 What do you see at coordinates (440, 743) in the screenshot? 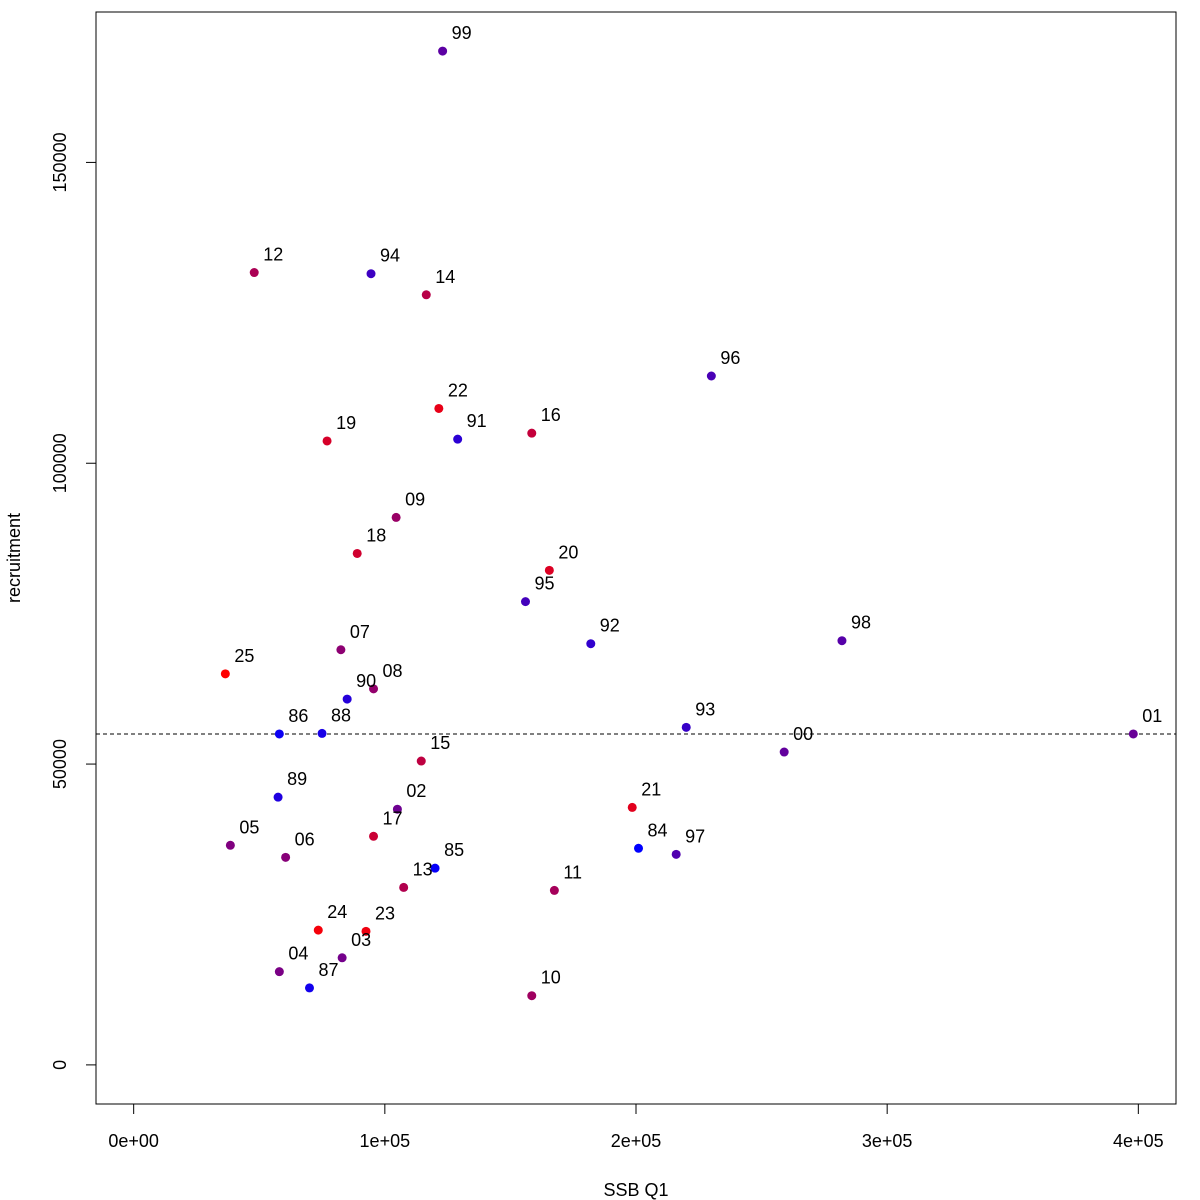
I see `point-label: 15` at bounding box center [440, 743].